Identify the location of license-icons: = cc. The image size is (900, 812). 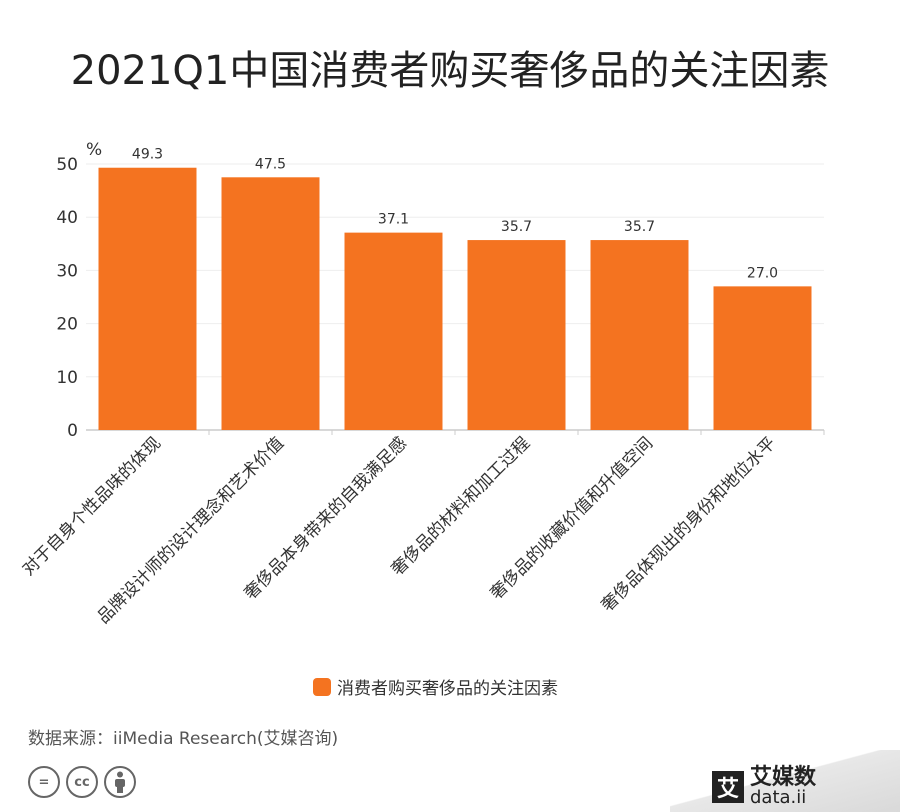
(82, 782).